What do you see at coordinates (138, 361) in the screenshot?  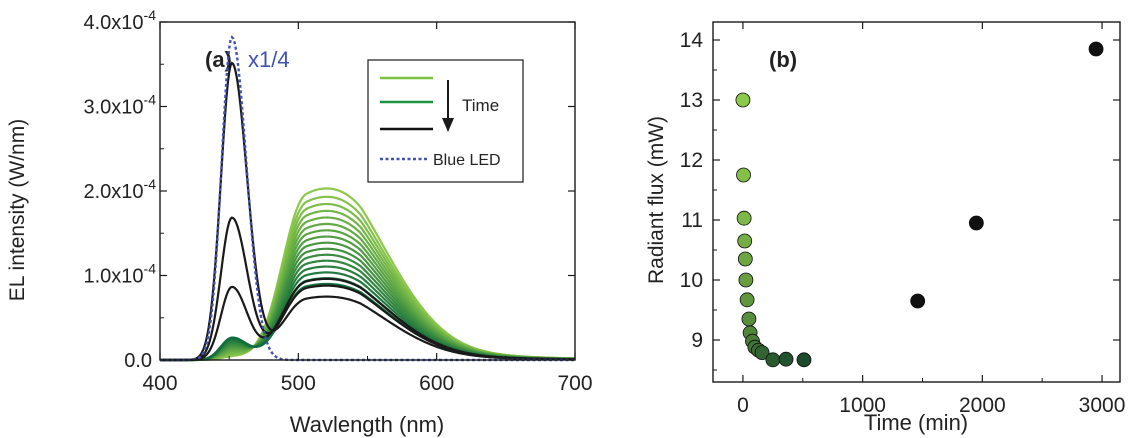 I see `y-tick-label-a: 0.0` at bounding box center [138, 361].